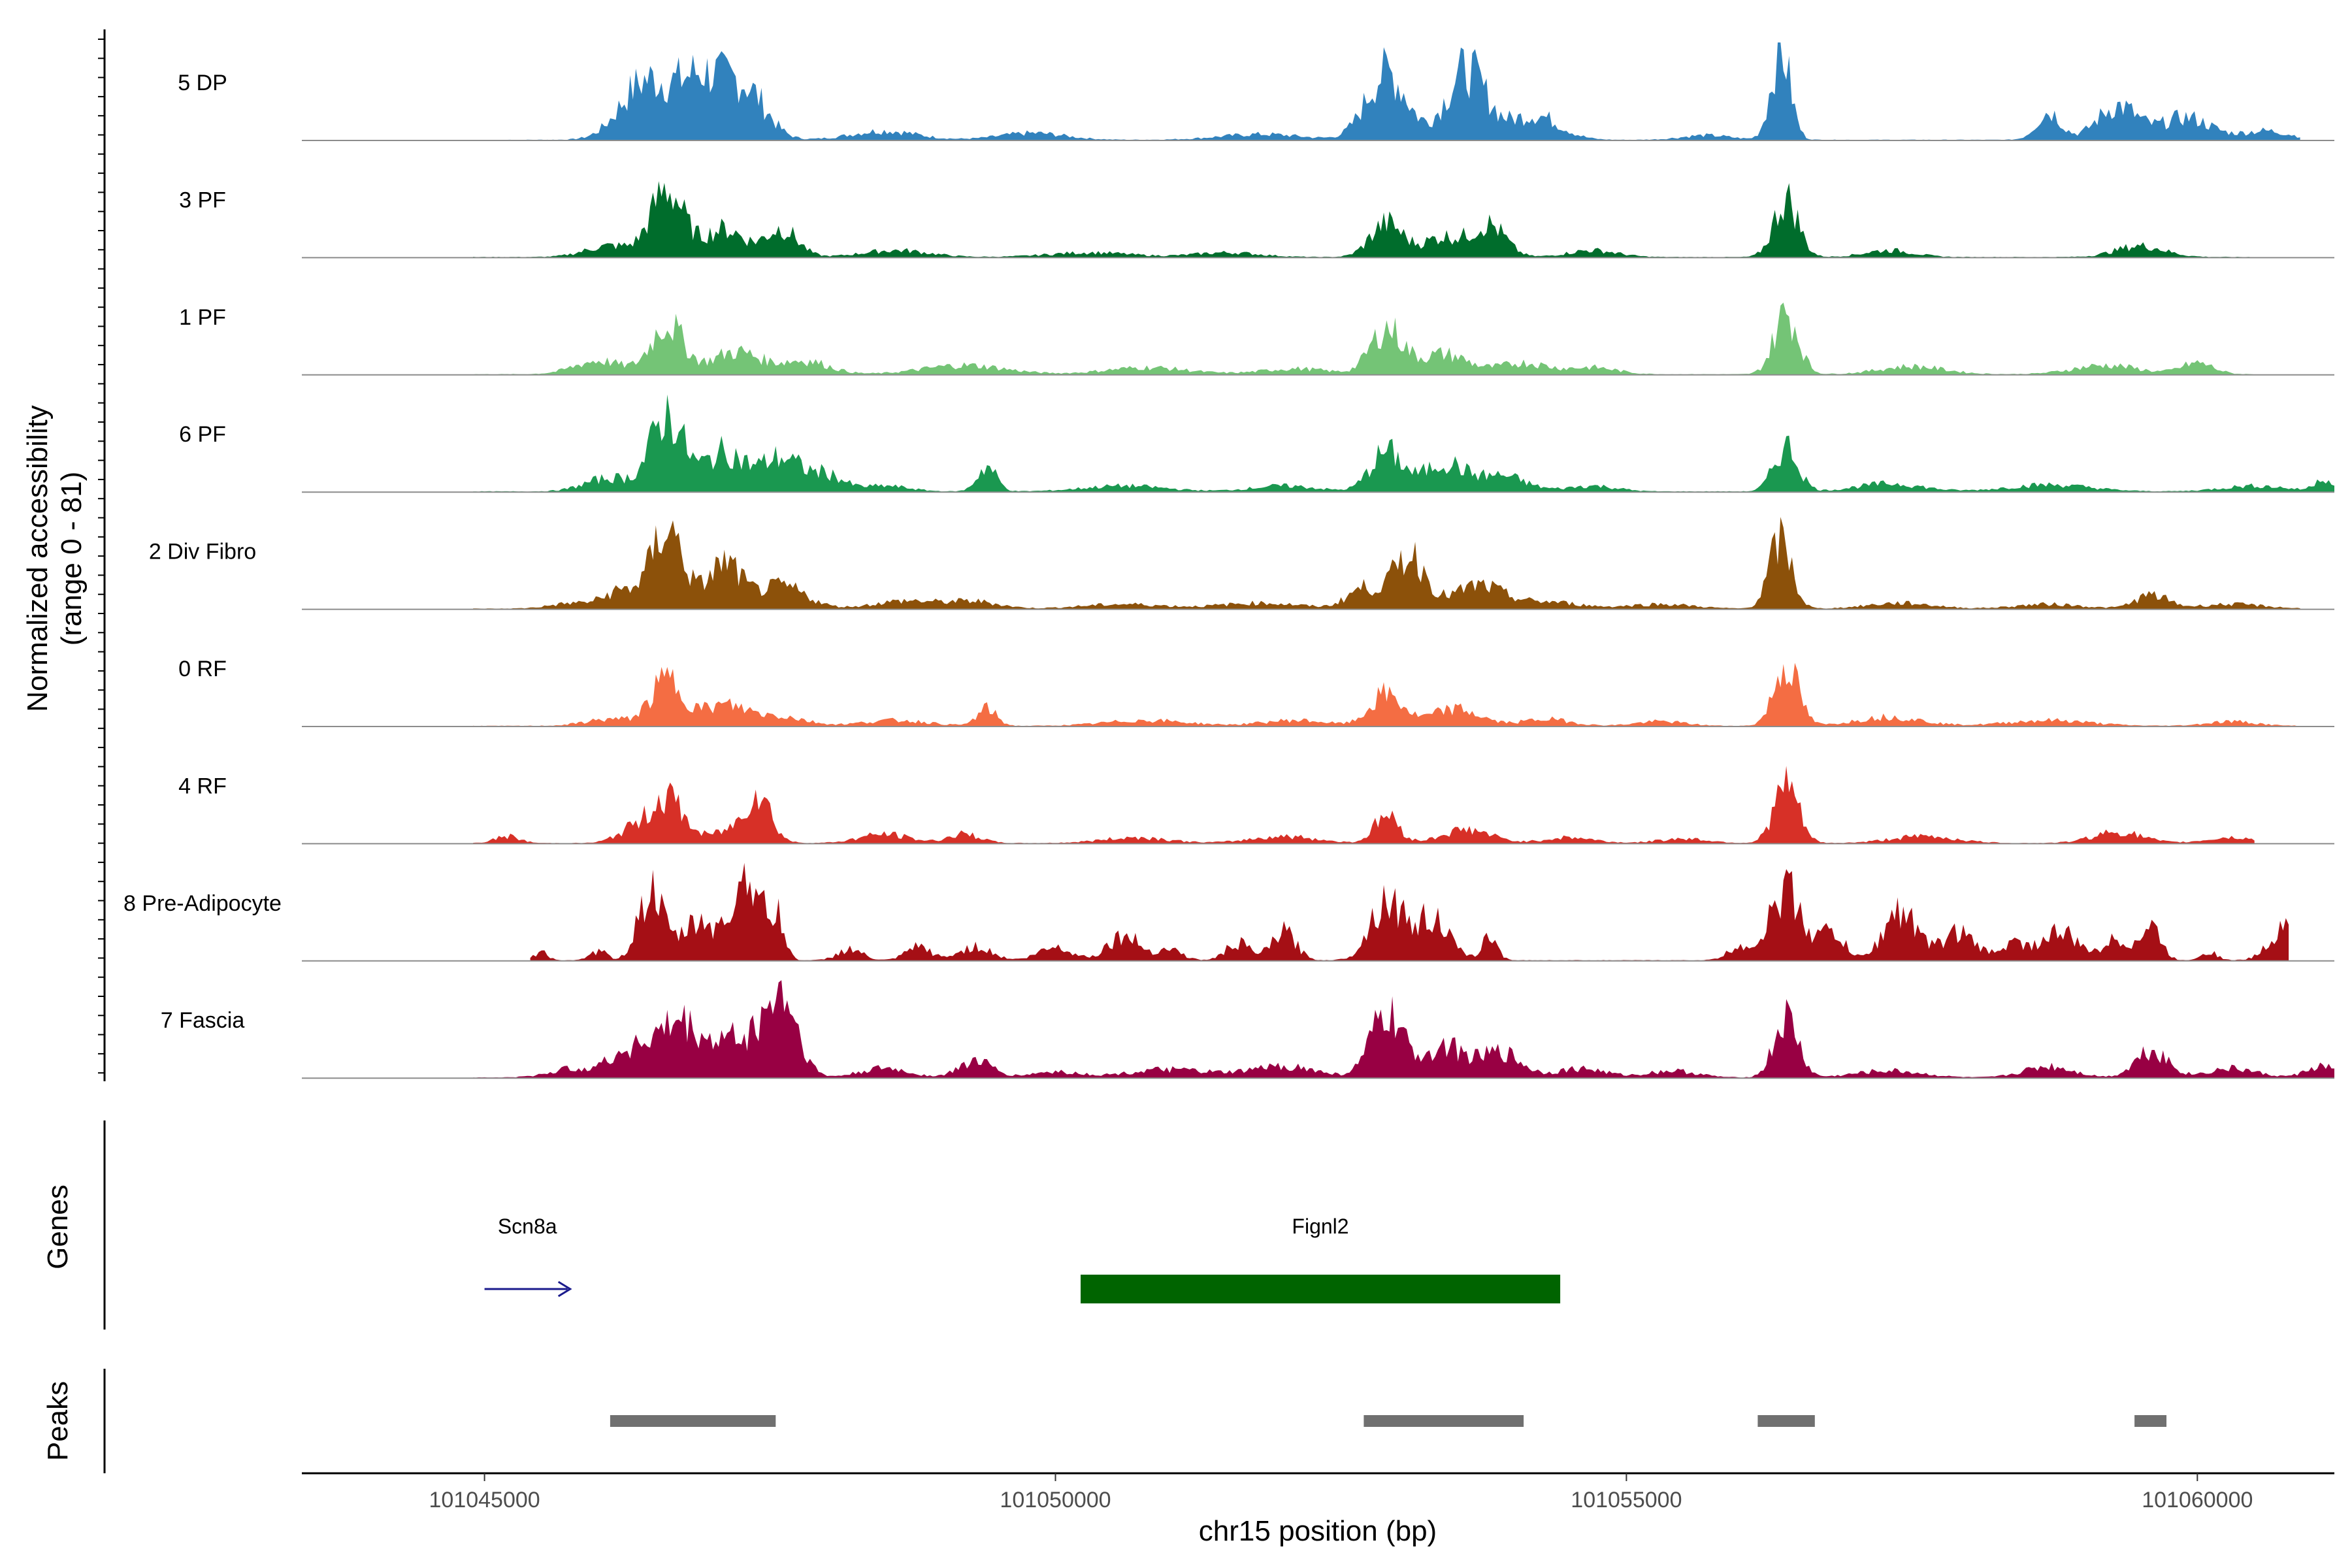 This screenshot has width=2352, height=1568. I want to click on gene-label: Scn8a, so click(527, 1226).